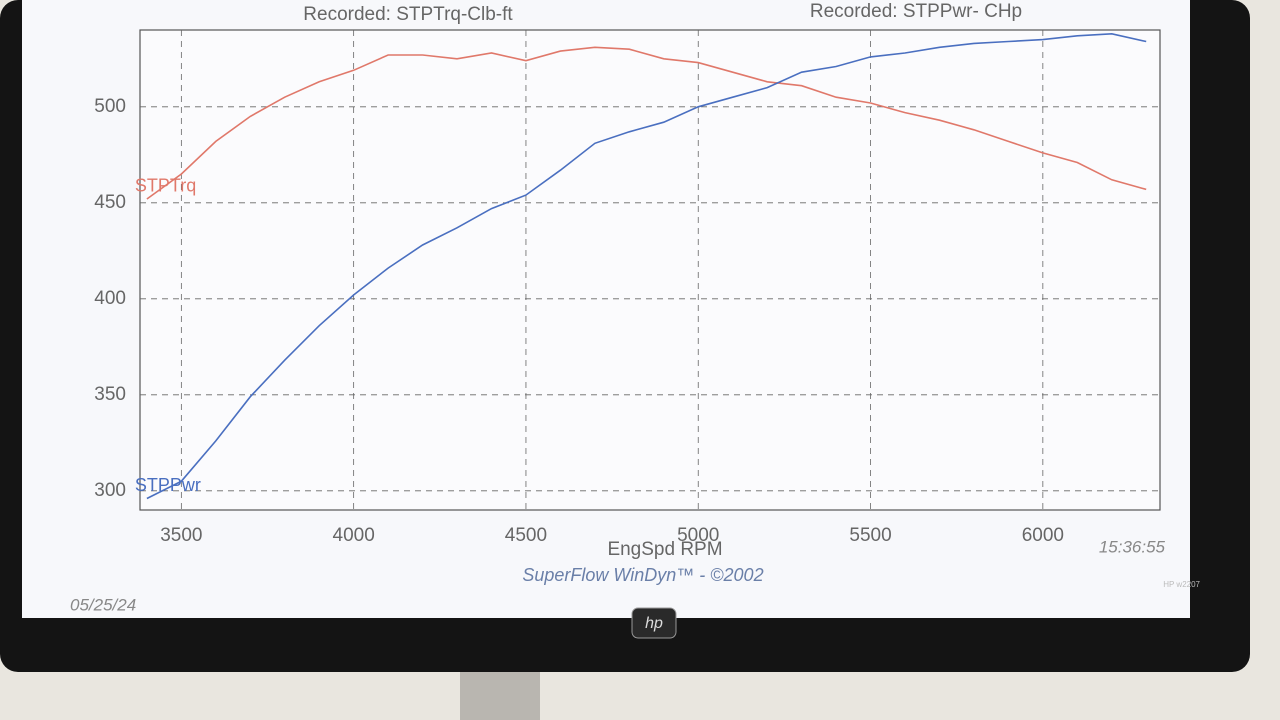 The width and height of the screenshot is (1280, 720). Describe the element at coordinates (110, 202) in the screenshot. I see `y-tick-label: 450` at that location.